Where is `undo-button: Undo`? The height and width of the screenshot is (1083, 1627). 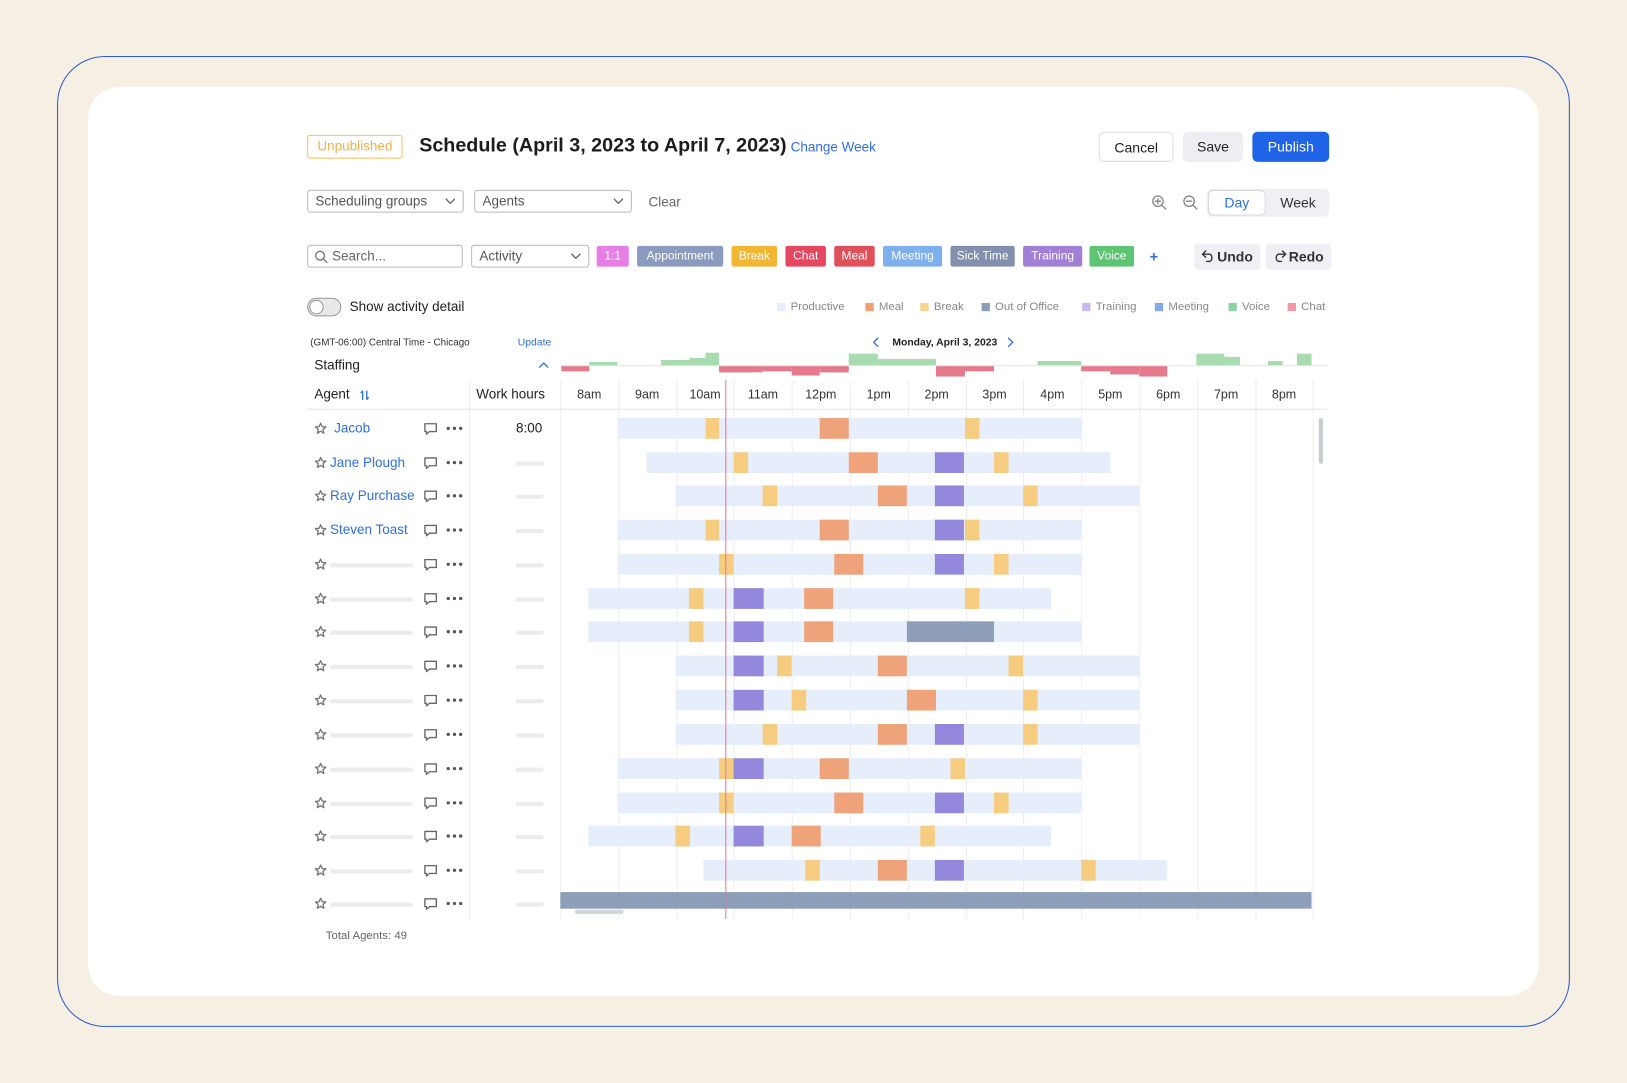
undo-button: Undo is located at coordinates (1227, 256).